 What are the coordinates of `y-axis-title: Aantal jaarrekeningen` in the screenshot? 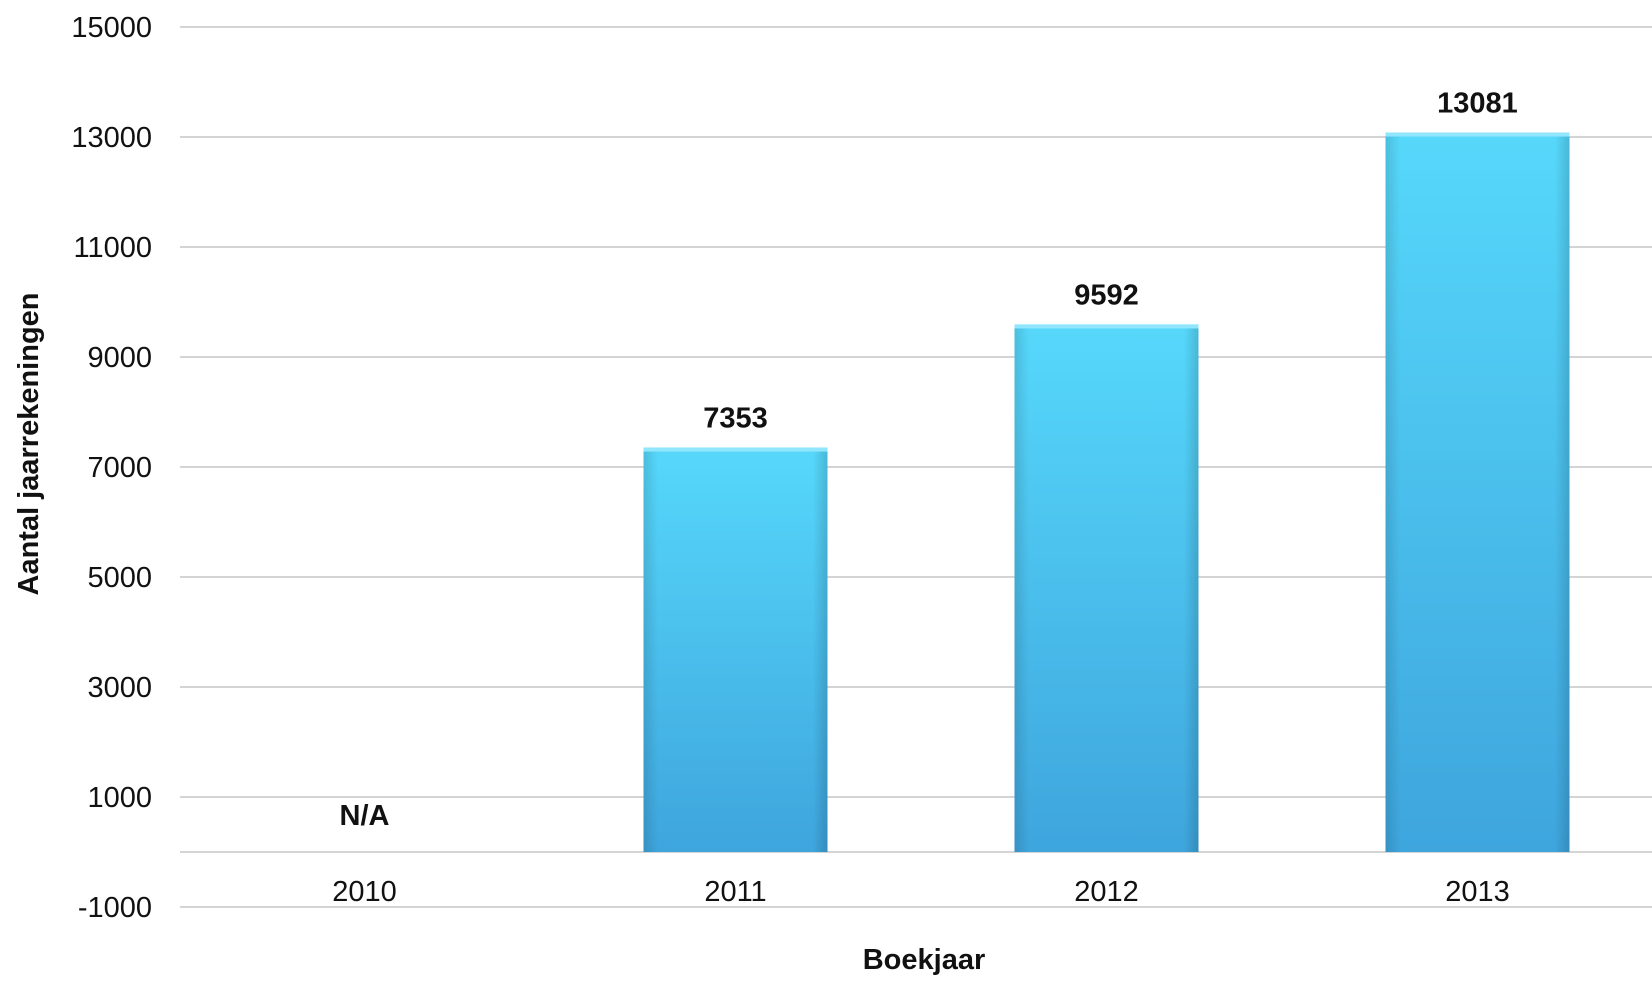 It's located at (29, 444).